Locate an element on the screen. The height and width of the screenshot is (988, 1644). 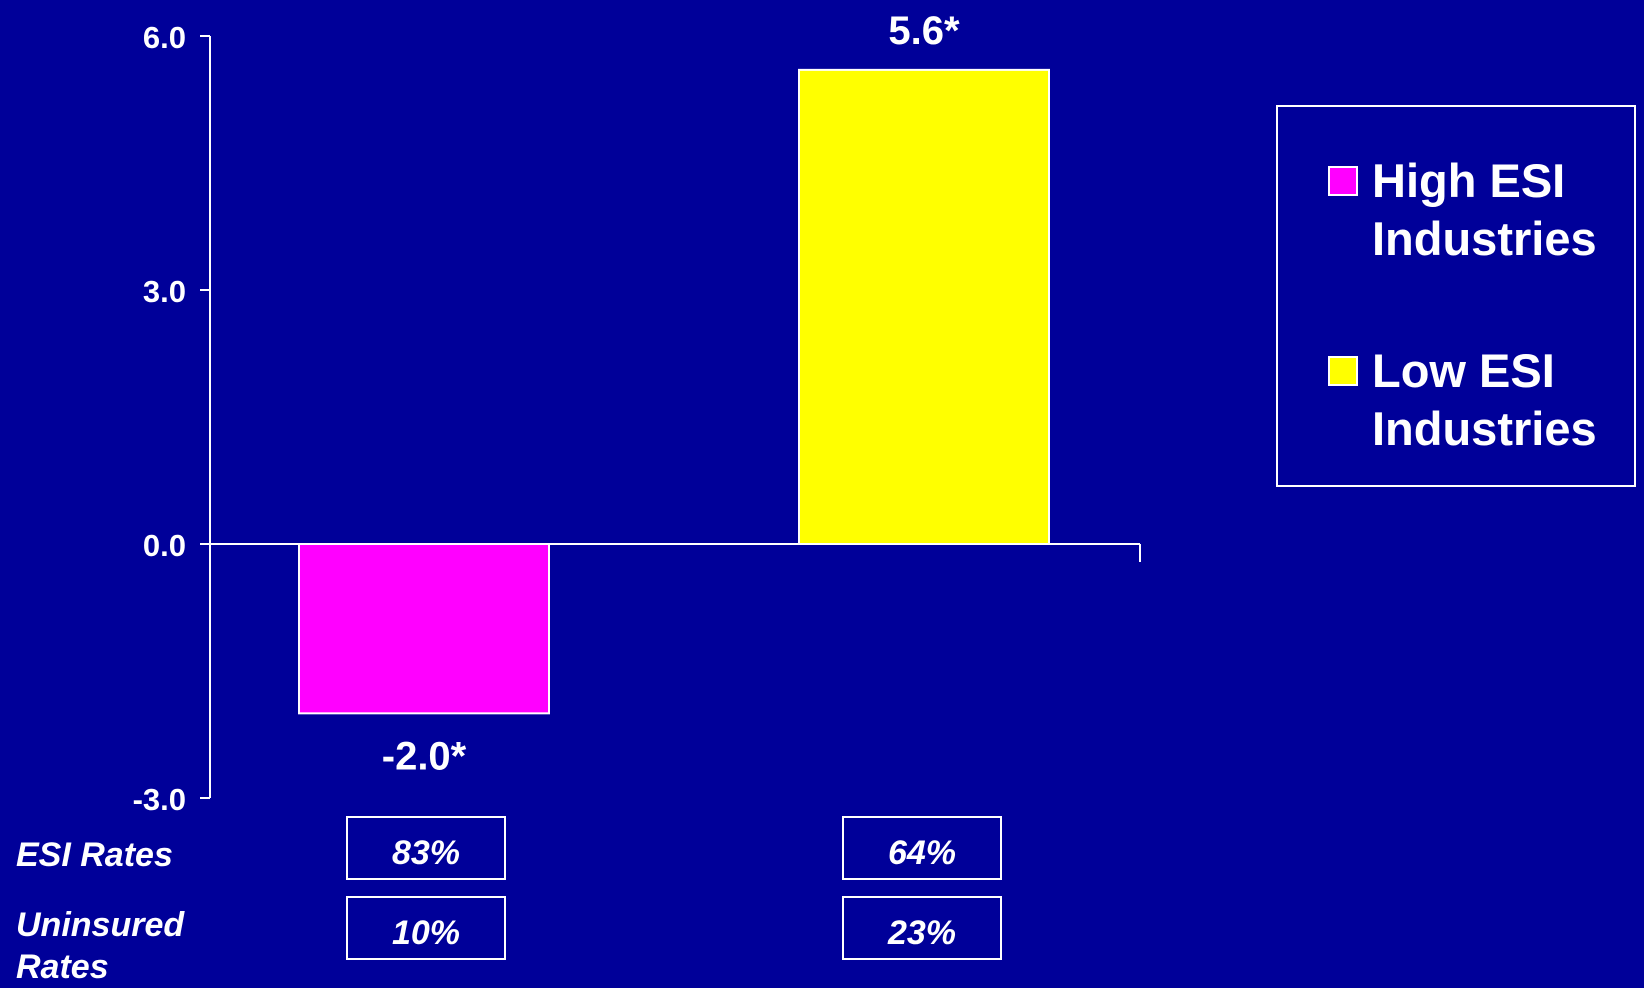
legend-swatch-low-esi is located at coordinates (1343, 371).